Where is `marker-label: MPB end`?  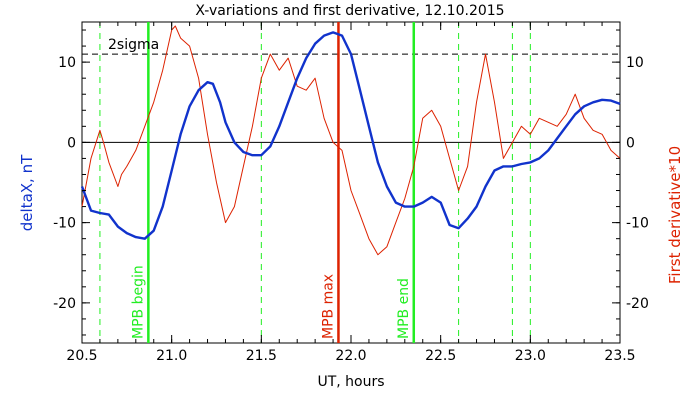 marker-label: MPB end is located at coordinates (404, 308).